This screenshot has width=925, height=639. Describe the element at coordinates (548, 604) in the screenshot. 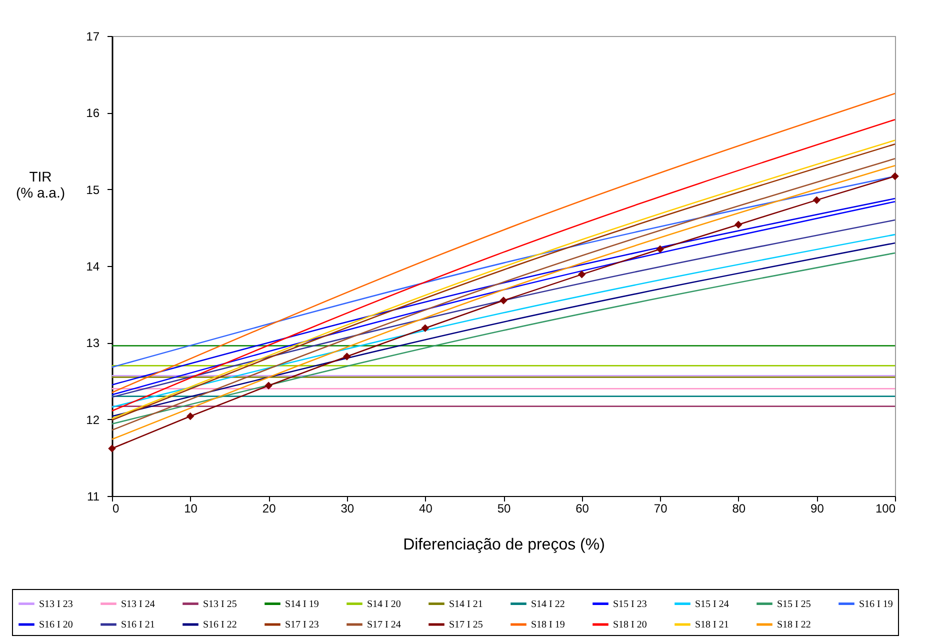

I see `legend-label: S14 I 22` at that location.